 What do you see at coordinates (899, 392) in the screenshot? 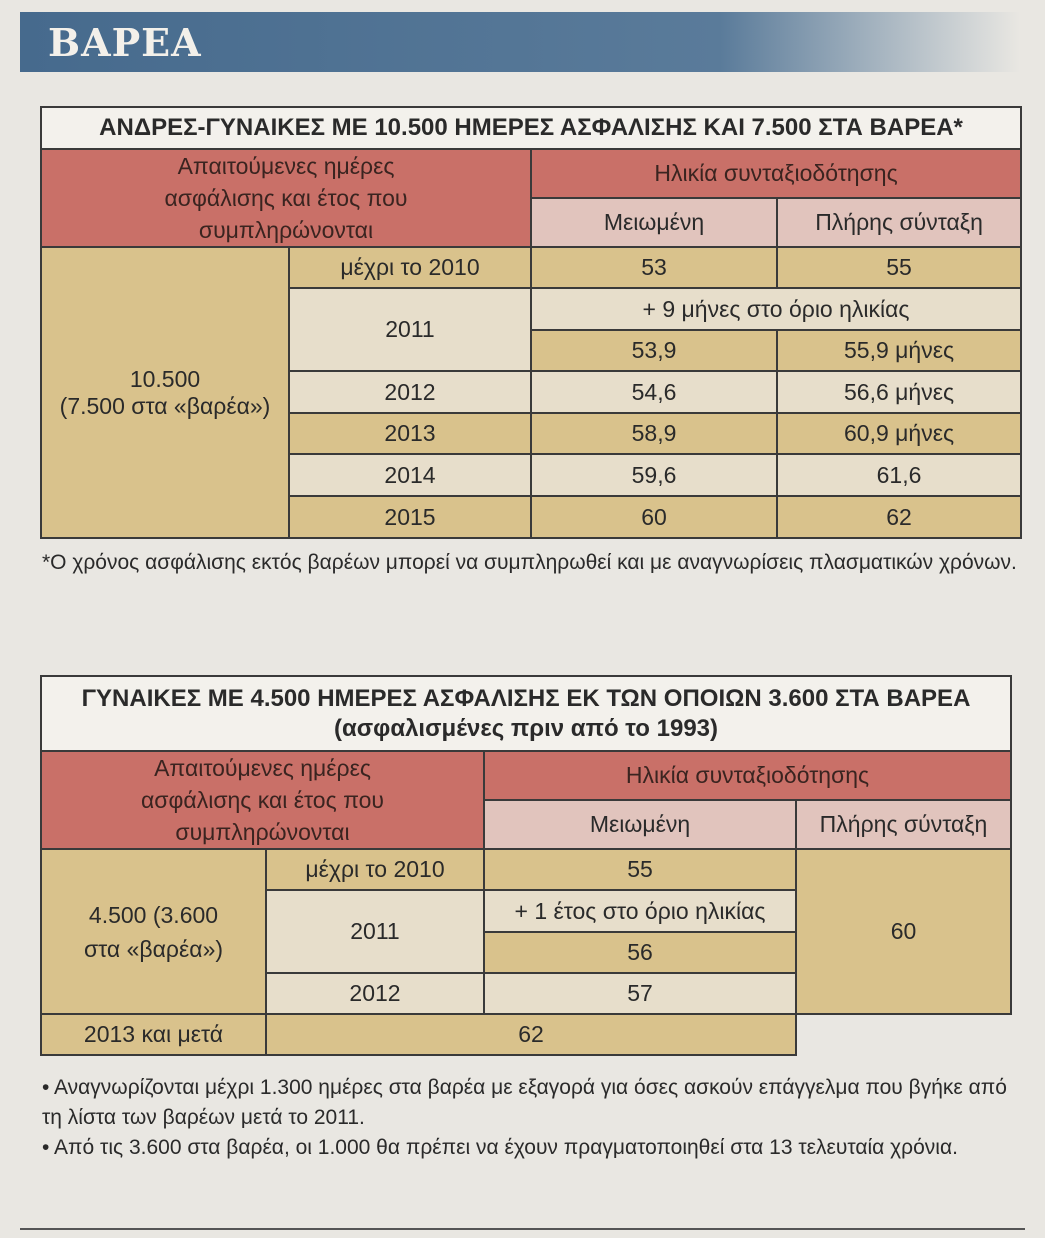
I see `full-value: 56,6 μήνες` at bounding box center [899, 392].